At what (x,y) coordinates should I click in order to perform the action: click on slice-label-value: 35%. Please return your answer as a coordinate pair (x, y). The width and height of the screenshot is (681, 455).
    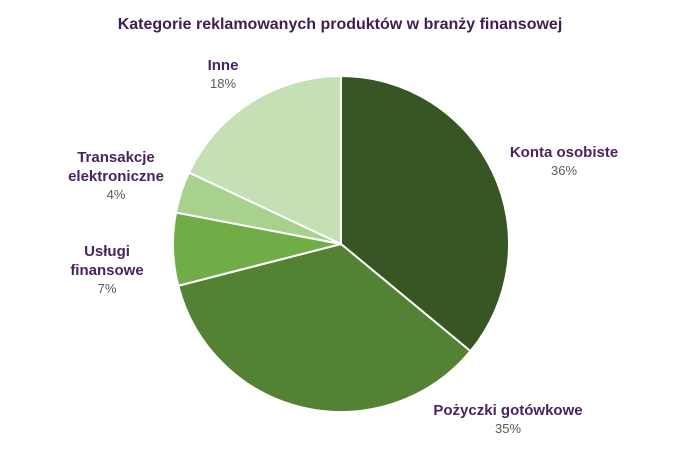
    Looking at the image, I should click on (508, 428).